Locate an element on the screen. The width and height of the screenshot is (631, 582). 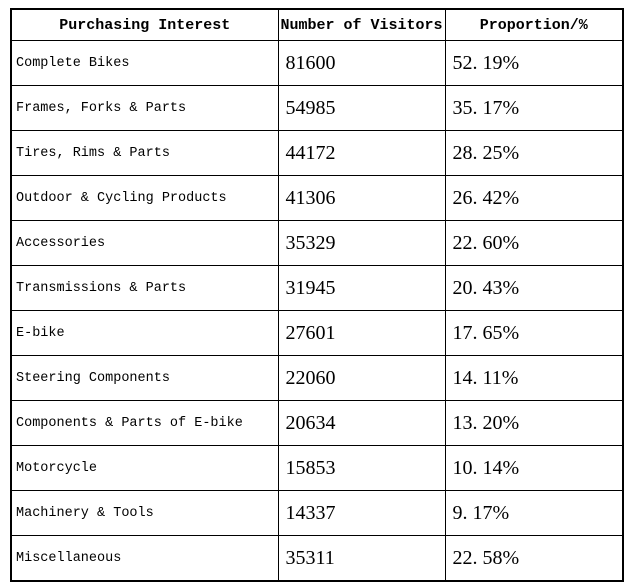
table-row: Miscellaneous 35311 22. 58% is located at coordinates (317, 558).